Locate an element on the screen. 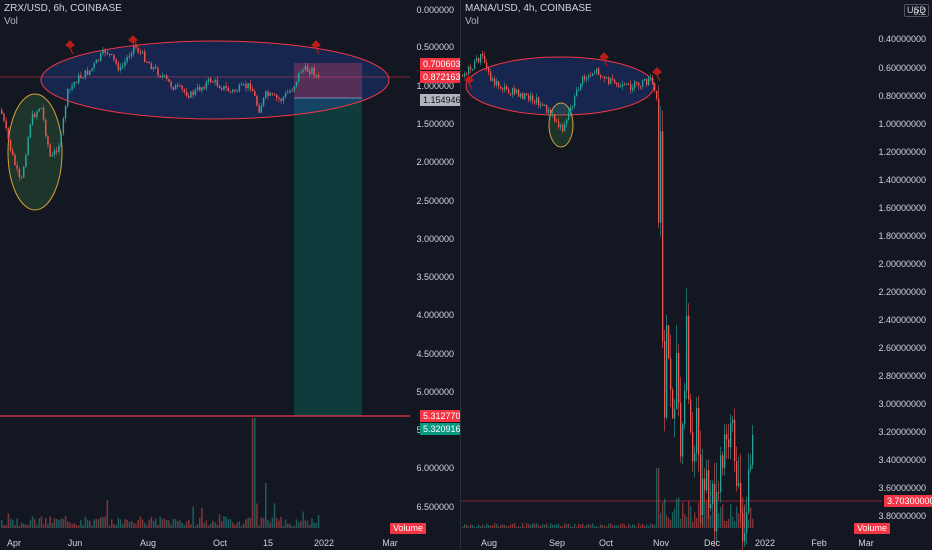 The height and width of the screenshot is (550, 932). currency-button: USD is located at coordinates (917, 10).